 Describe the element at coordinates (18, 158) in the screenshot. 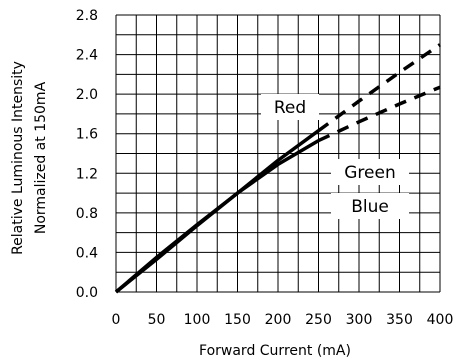

I see `y-axis-title-line1: Relative Luminous Intensity` at that location.